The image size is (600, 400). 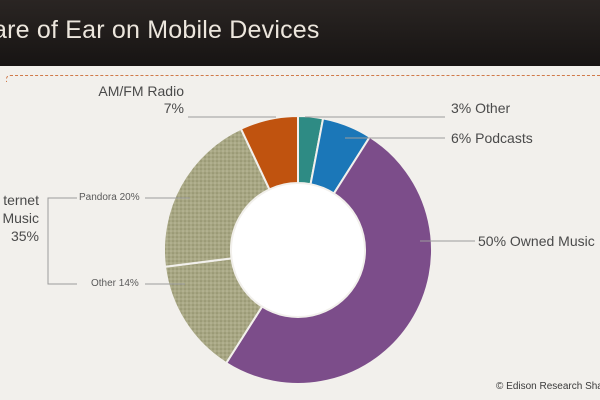 I want to click on other-internet-label: Other 14%, so click(x=115, y=283).